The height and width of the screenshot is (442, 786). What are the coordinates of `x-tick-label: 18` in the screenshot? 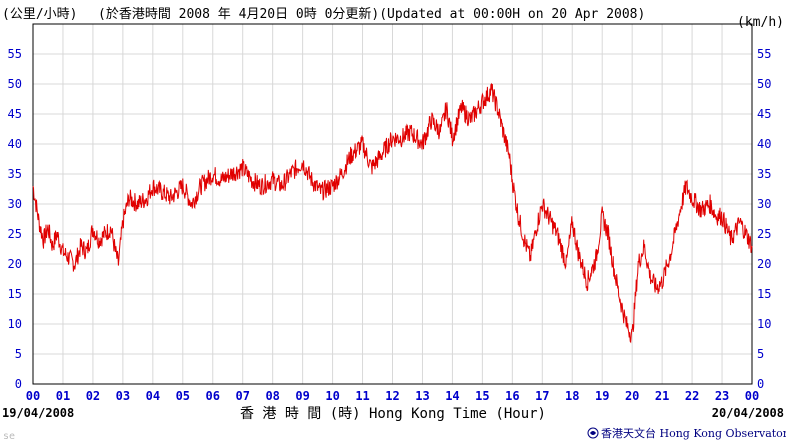 It's located at (572, 396).